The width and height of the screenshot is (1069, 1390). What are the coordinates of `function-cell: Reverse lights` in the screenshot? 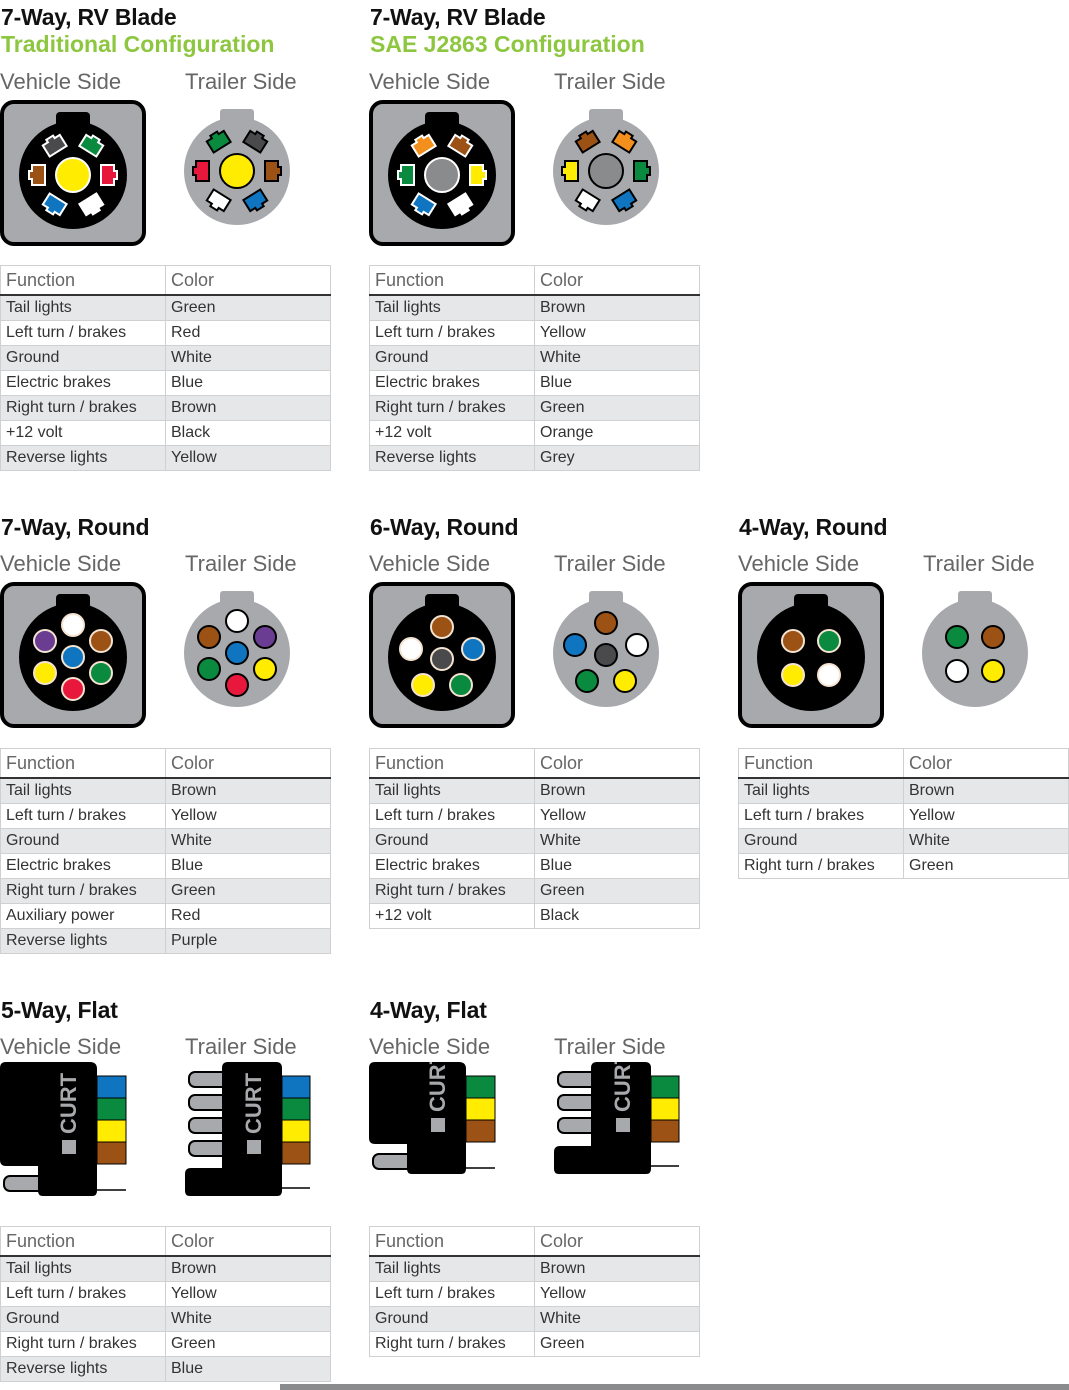 It's located at (452, 458).